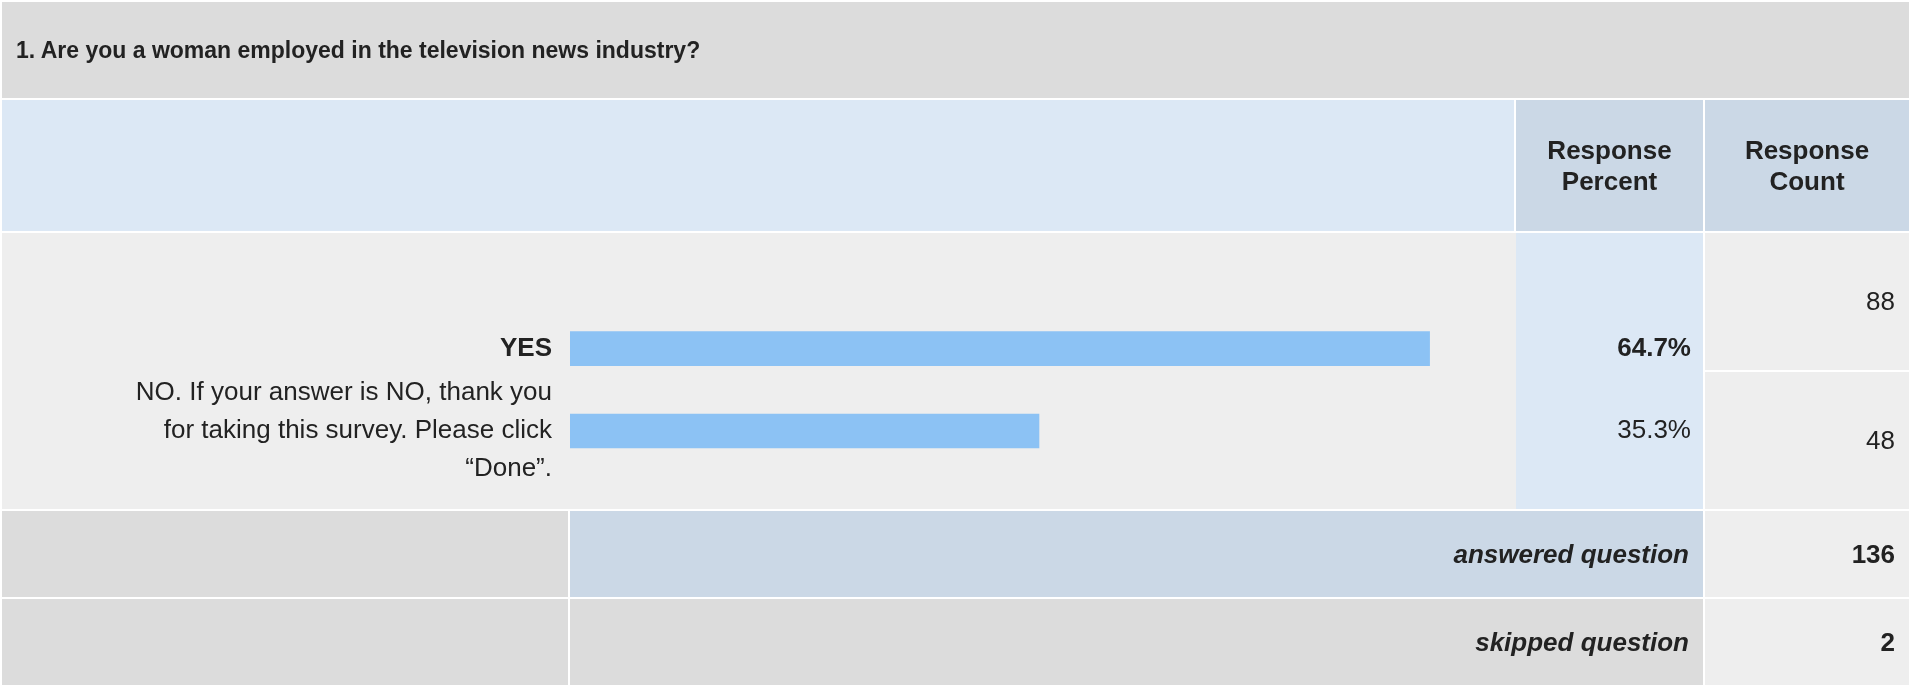 The height and width of the screenshot is (685, 1909). Describe the element at coordinates (1806, 165) in the screenshot. I see `text: Response Count` at that location.